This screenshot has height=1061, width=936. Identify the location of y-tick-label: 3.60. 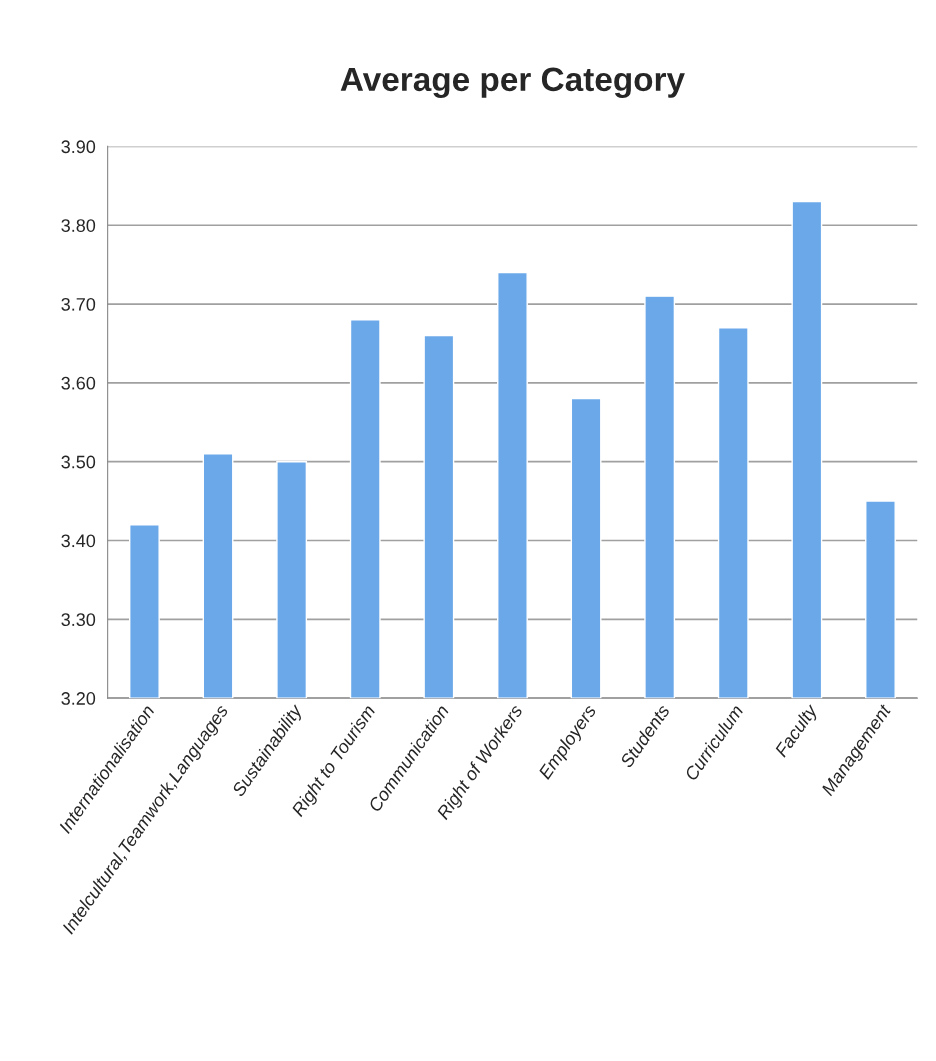
(78, 383).